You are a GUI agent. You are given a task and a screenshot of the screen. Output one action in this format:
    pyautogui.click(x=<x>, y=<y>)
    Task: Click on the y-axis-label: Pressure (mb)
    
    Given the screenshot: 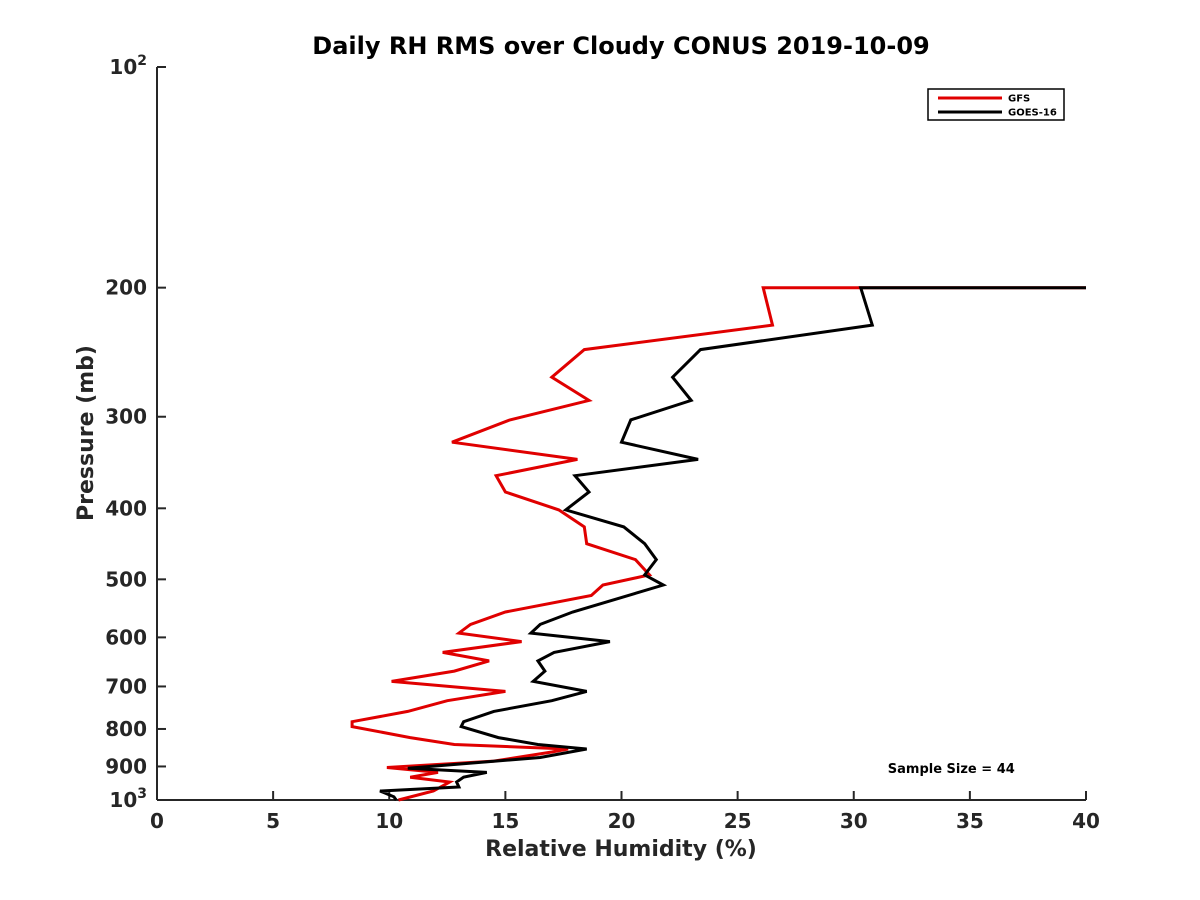 What is the action you would take?
    pyautogui.click(x=86, y=433)
    